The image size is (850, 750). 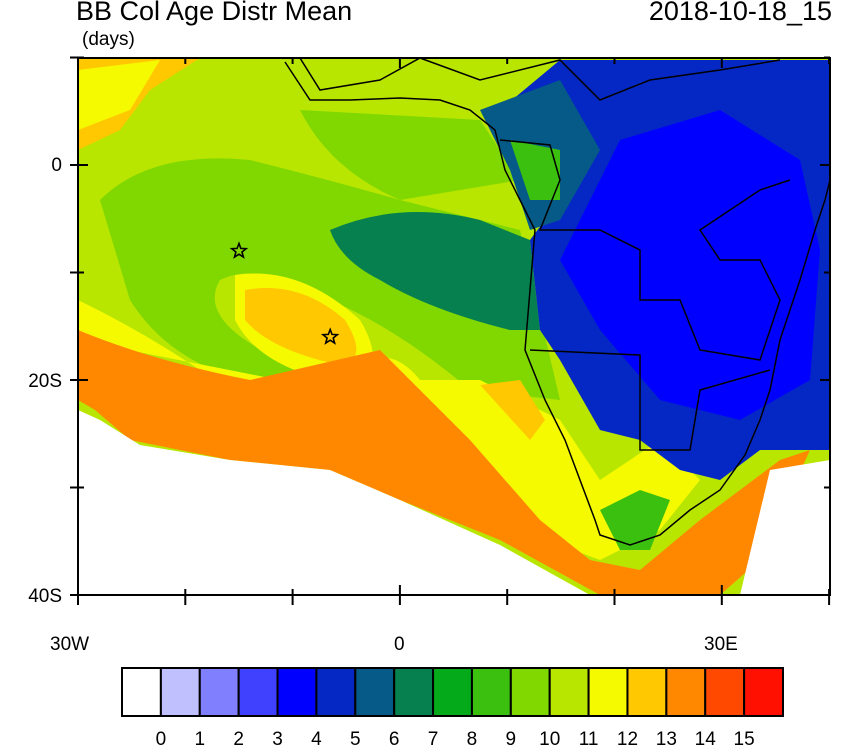 What do you see at coordinates (645, 250) in the screenshot?
I see `borders` at bounding box center [645, 250].